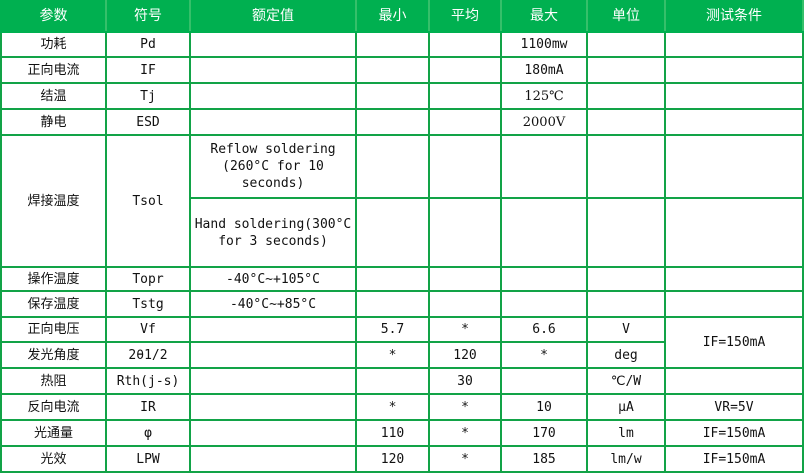 This screenshot has width=804, height=474. What do you see at coordinates (626, 381) in the screenshot?
I see `cell-unit: ℃/W` at bounding box center [626, 381].